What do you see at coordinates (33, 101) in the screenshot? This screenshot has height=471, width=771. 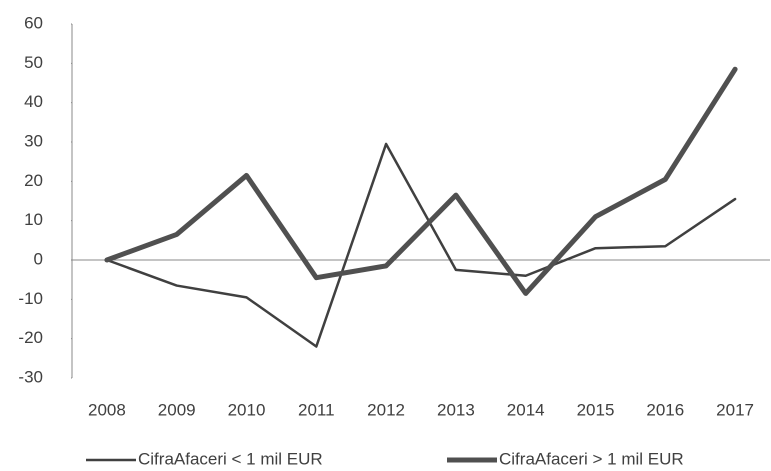 I see `y-tick-label: 40` at bounding box center [33, 101].